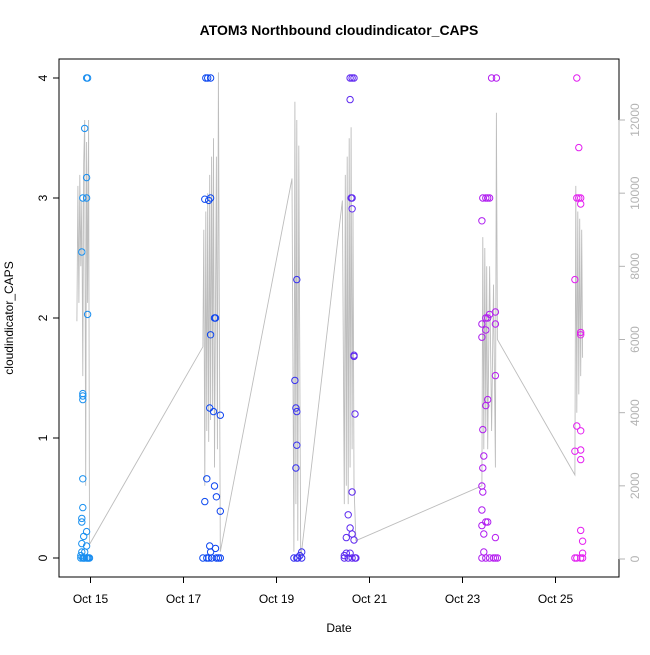  I want to click on y-axis: 0 1 2 3 4, so click(48, 317).